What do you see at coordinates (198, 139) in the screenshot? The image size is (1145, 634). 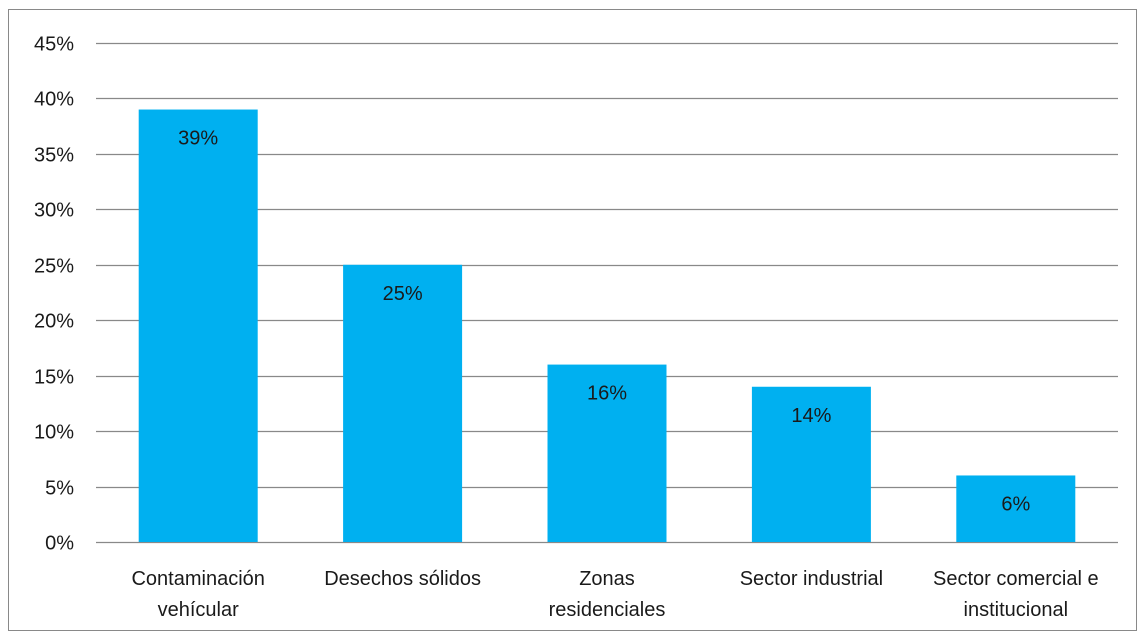 I see `data-label: 39%` at bounding box center [198, 139].